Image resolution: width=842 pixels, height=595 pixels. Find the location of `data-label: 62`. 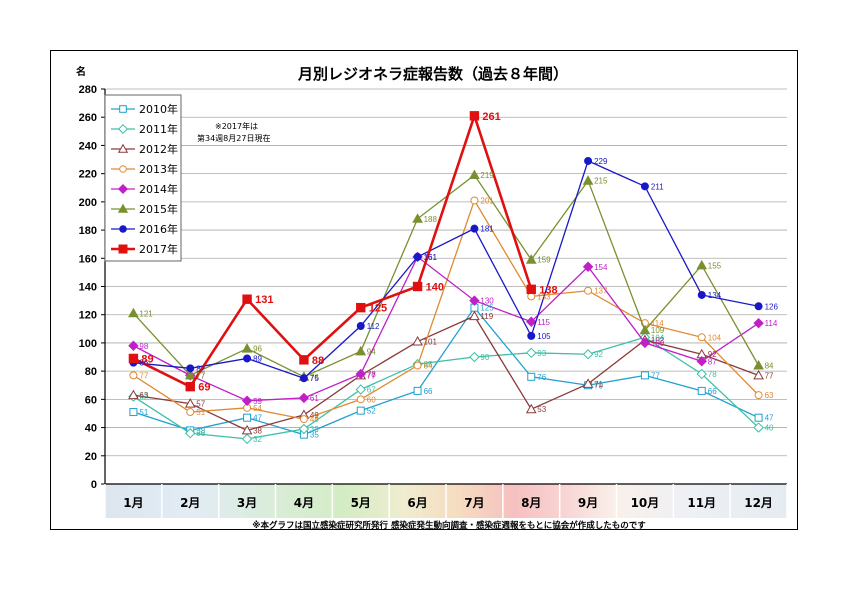

data-label: 62 is located at coordinates (143, 397).